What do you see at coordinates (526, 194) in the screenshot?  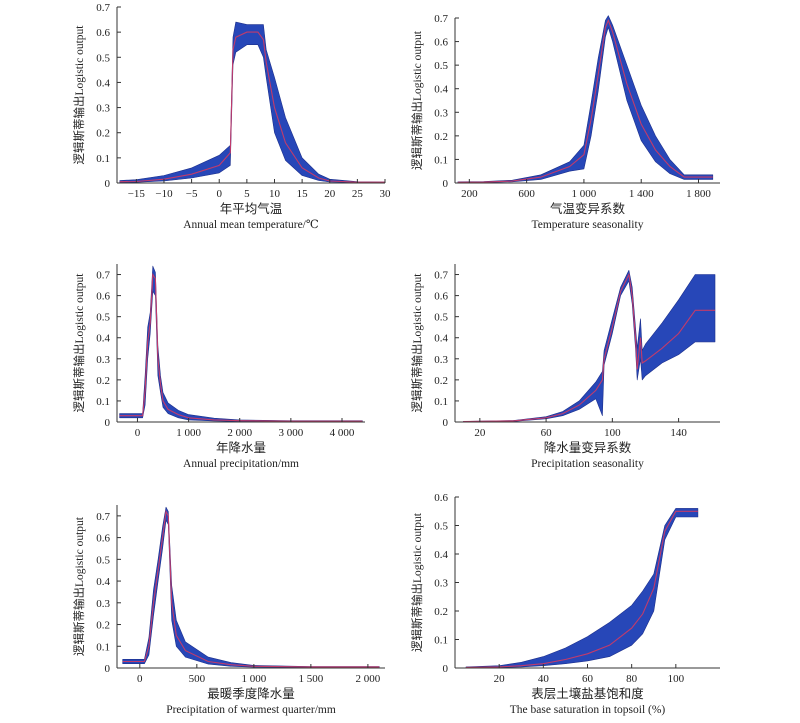 I see `x-tick-label: 600` at bounding box center [526, 194].